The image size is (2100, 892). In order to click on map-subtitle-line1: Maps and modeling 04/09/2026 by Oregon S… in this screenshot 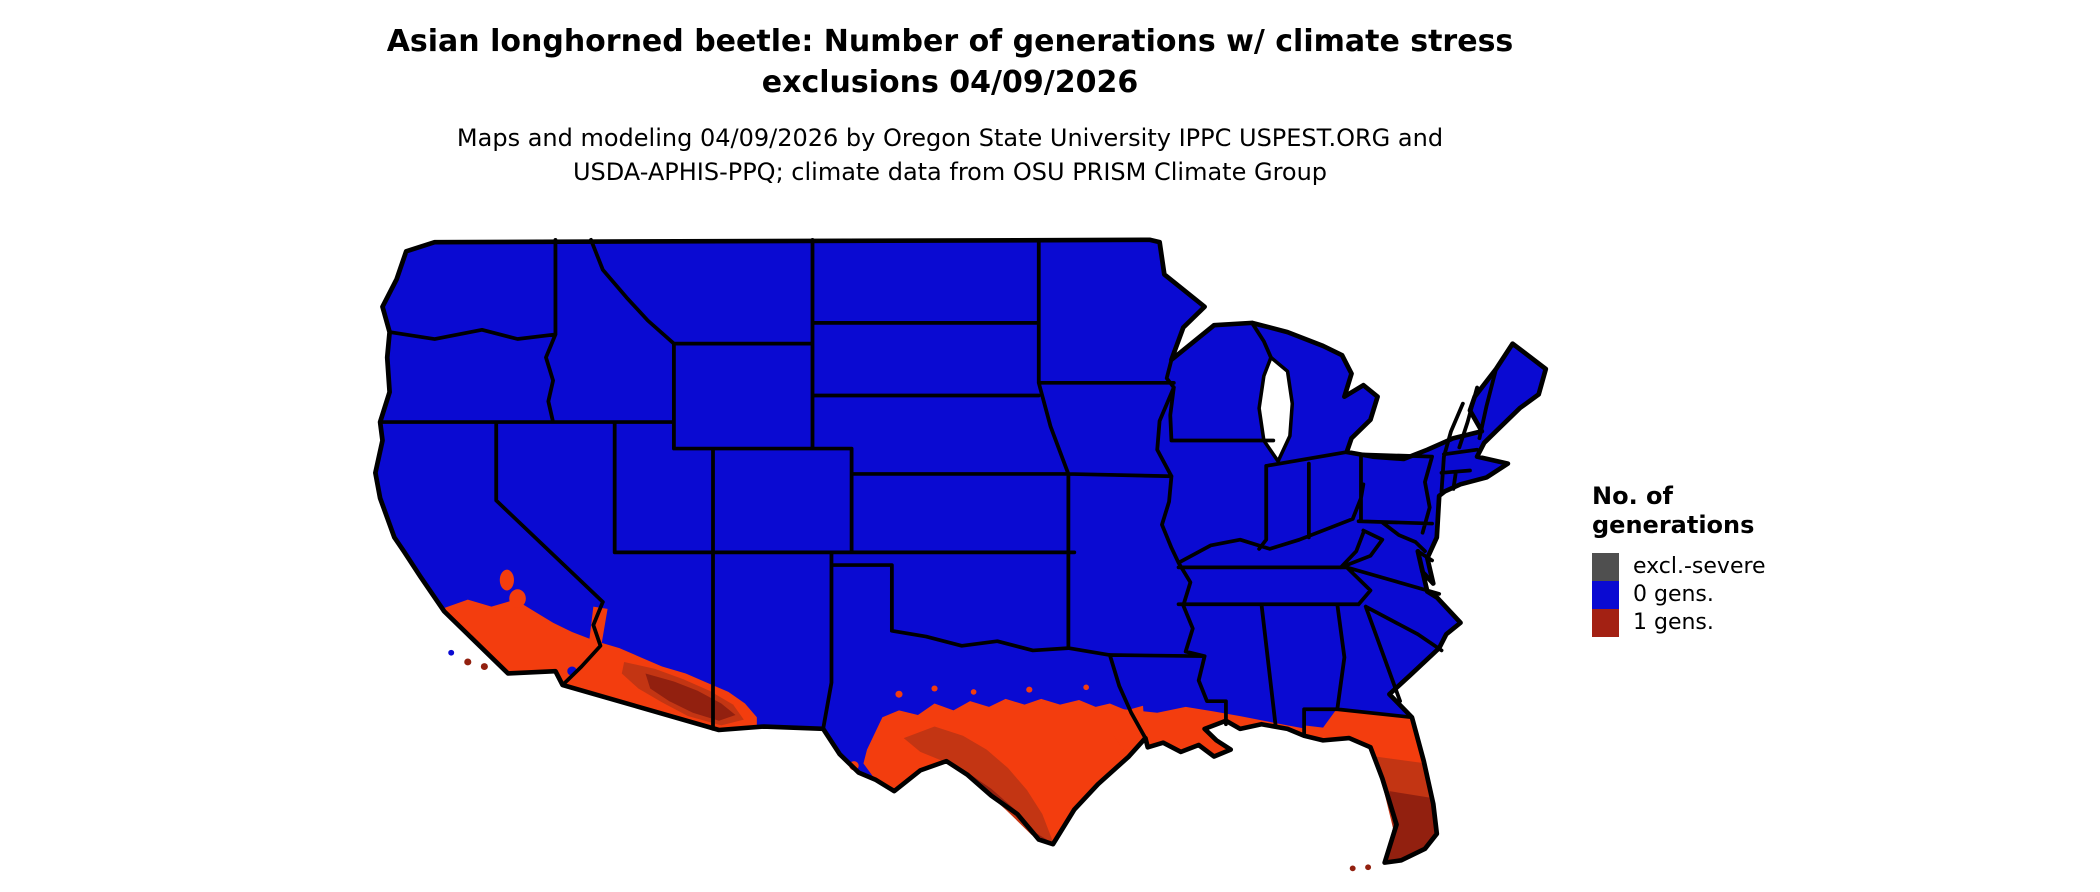, I will do `click(950, 138)`.